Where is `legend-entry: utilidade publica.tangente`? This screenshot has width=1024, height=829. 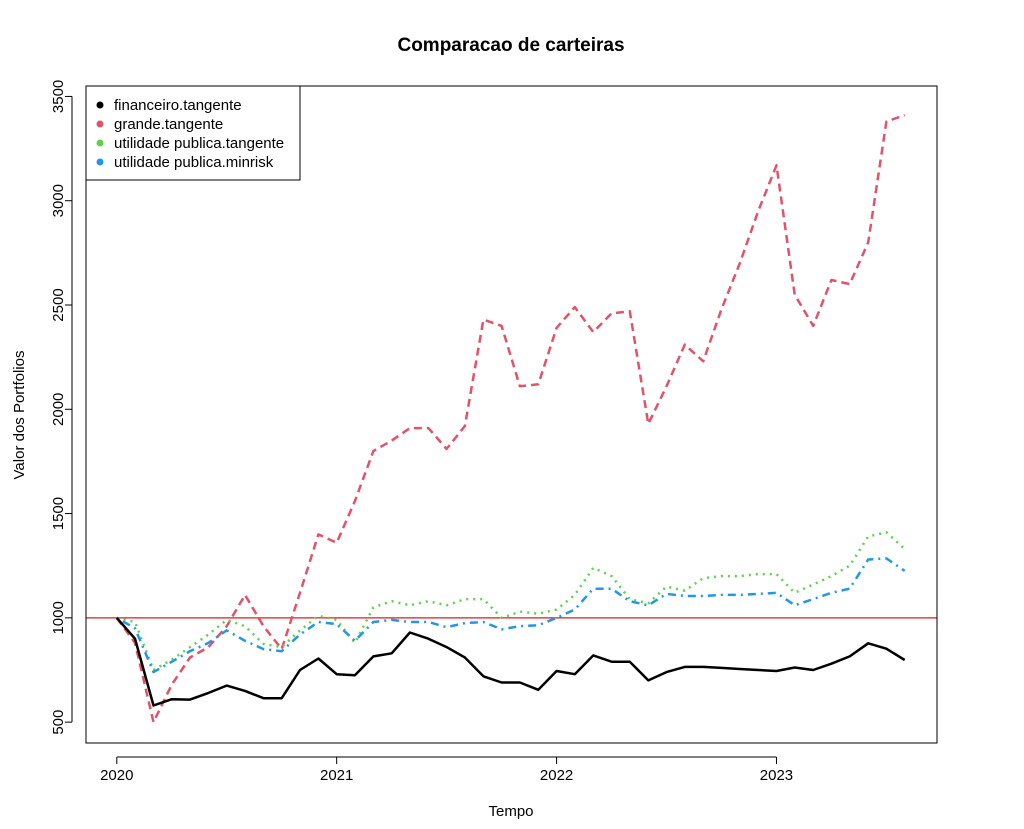
legend-entry: utilidade publica.tangente is located at coordinates (199, 143).